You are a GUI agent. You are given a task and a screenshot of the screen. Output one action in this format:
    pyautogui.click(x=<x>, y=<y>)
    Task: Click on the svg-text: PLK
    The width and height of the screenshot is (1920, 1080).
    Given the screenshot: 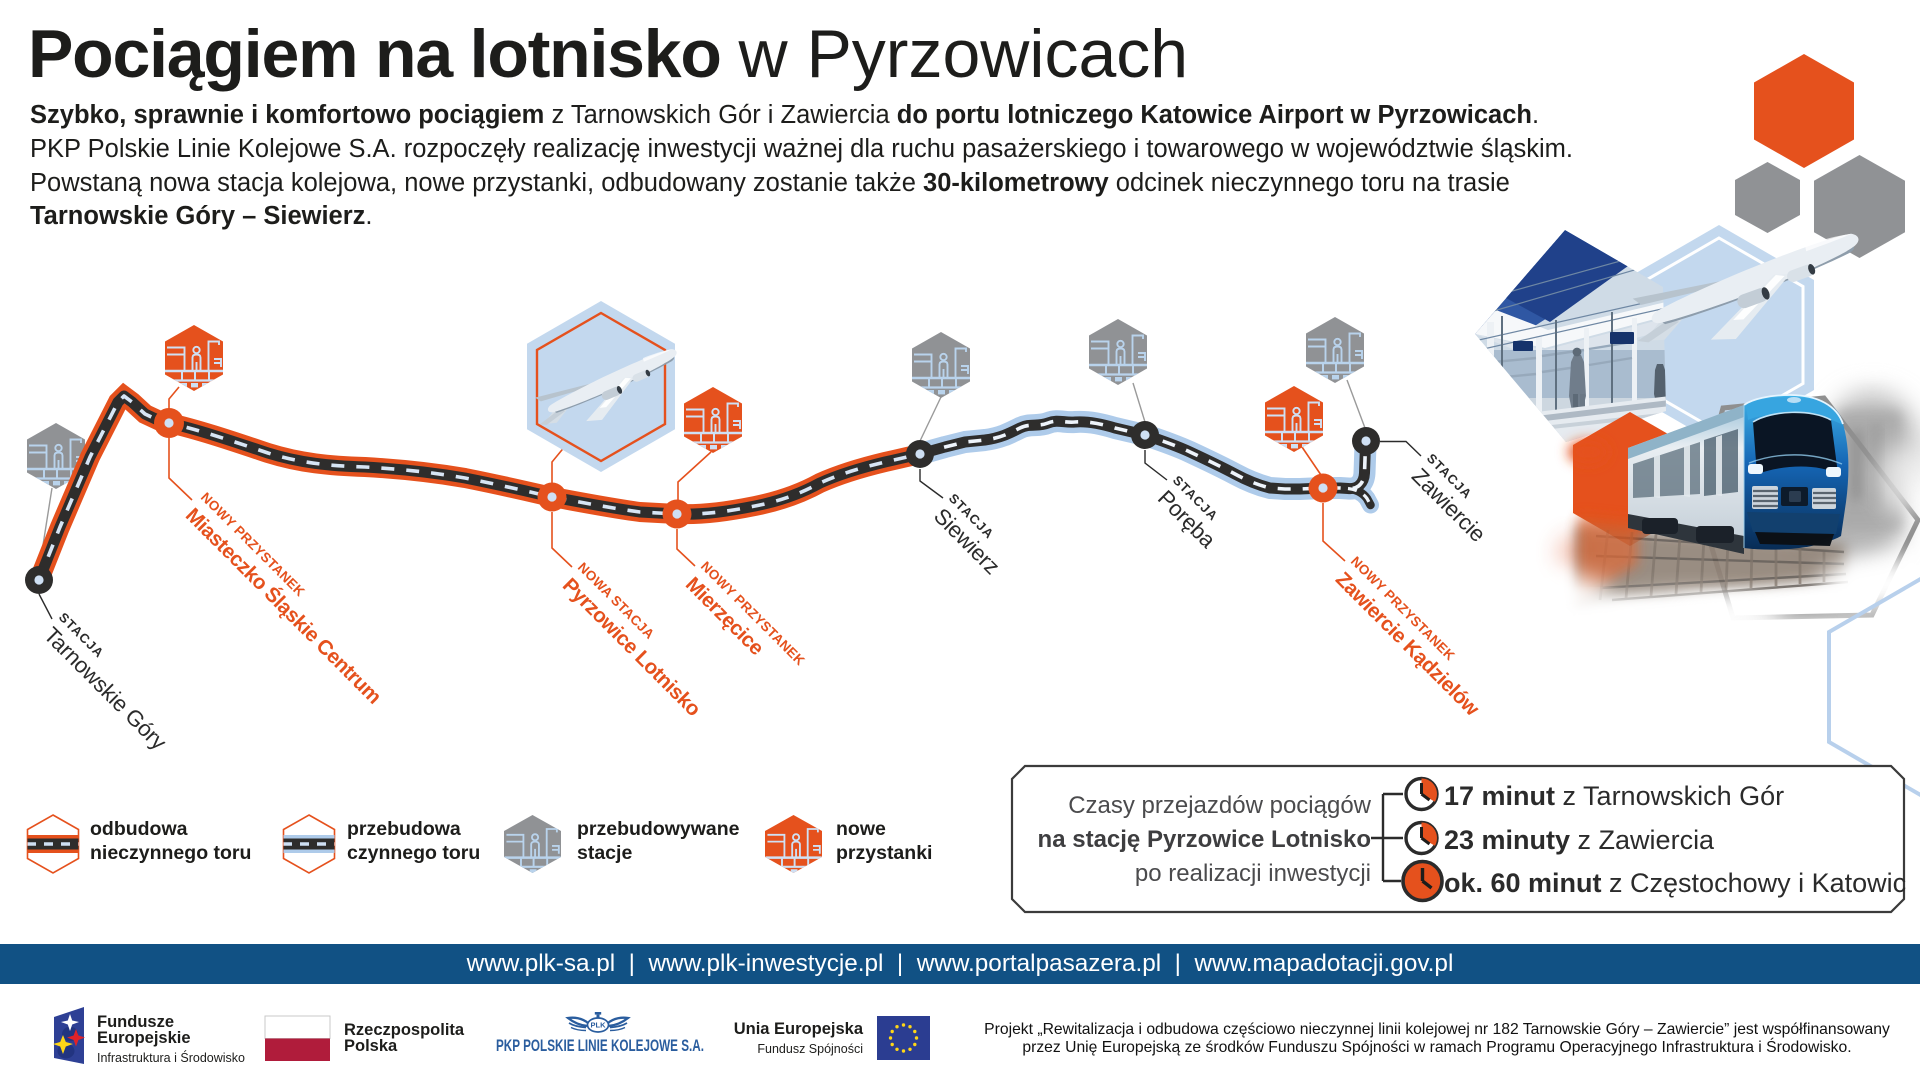 What is the action you would take?
    pyautogui.click(x=599, y=1025)
    